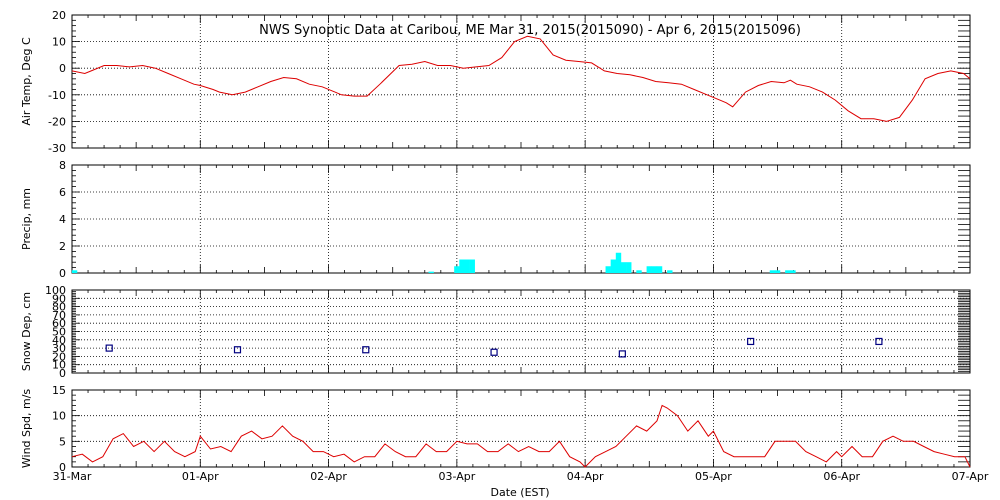 The width and height of the screenshot is (1000, 500). I want to click on x-axis-label: Date (EST), so click(519, 492).